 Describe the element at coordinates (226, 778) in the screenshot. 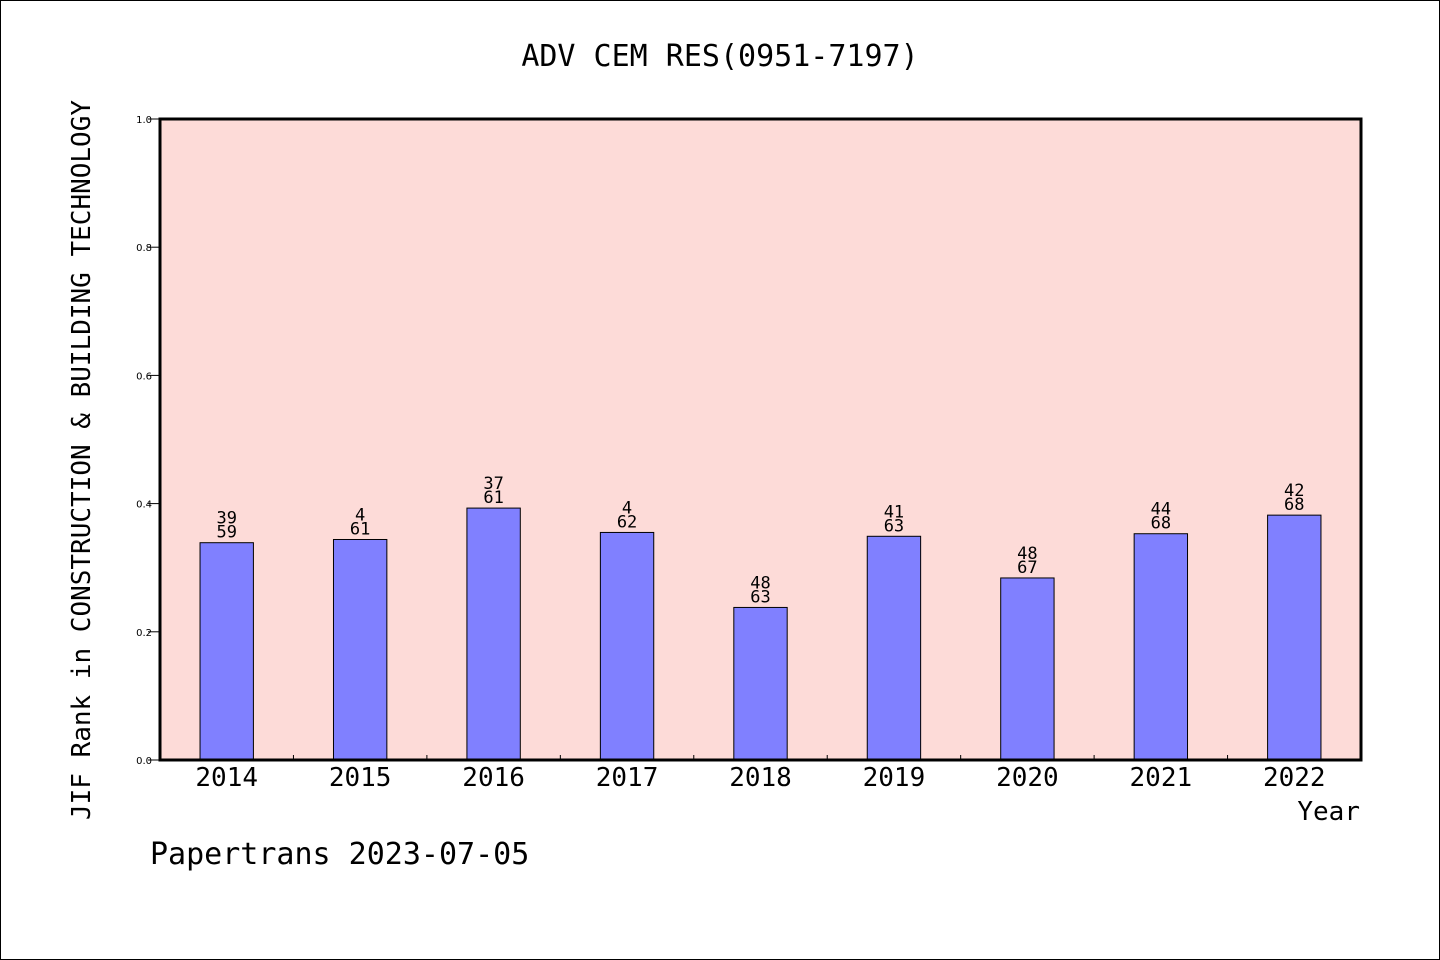

I see `x-tick-label: 2014` at that location.